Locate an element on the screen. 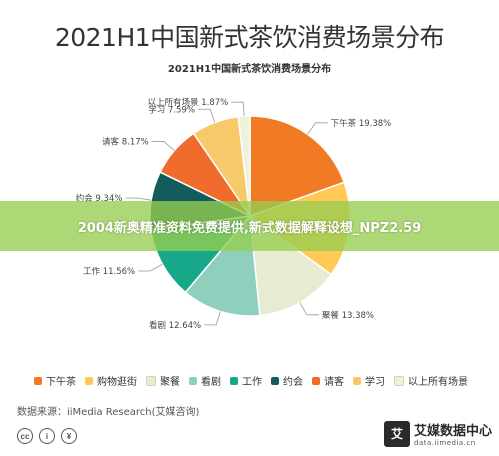 The height and width of the screenshot is (456, 499). legend-item-1: 购物逛街 is located at coordinates (111, 380).